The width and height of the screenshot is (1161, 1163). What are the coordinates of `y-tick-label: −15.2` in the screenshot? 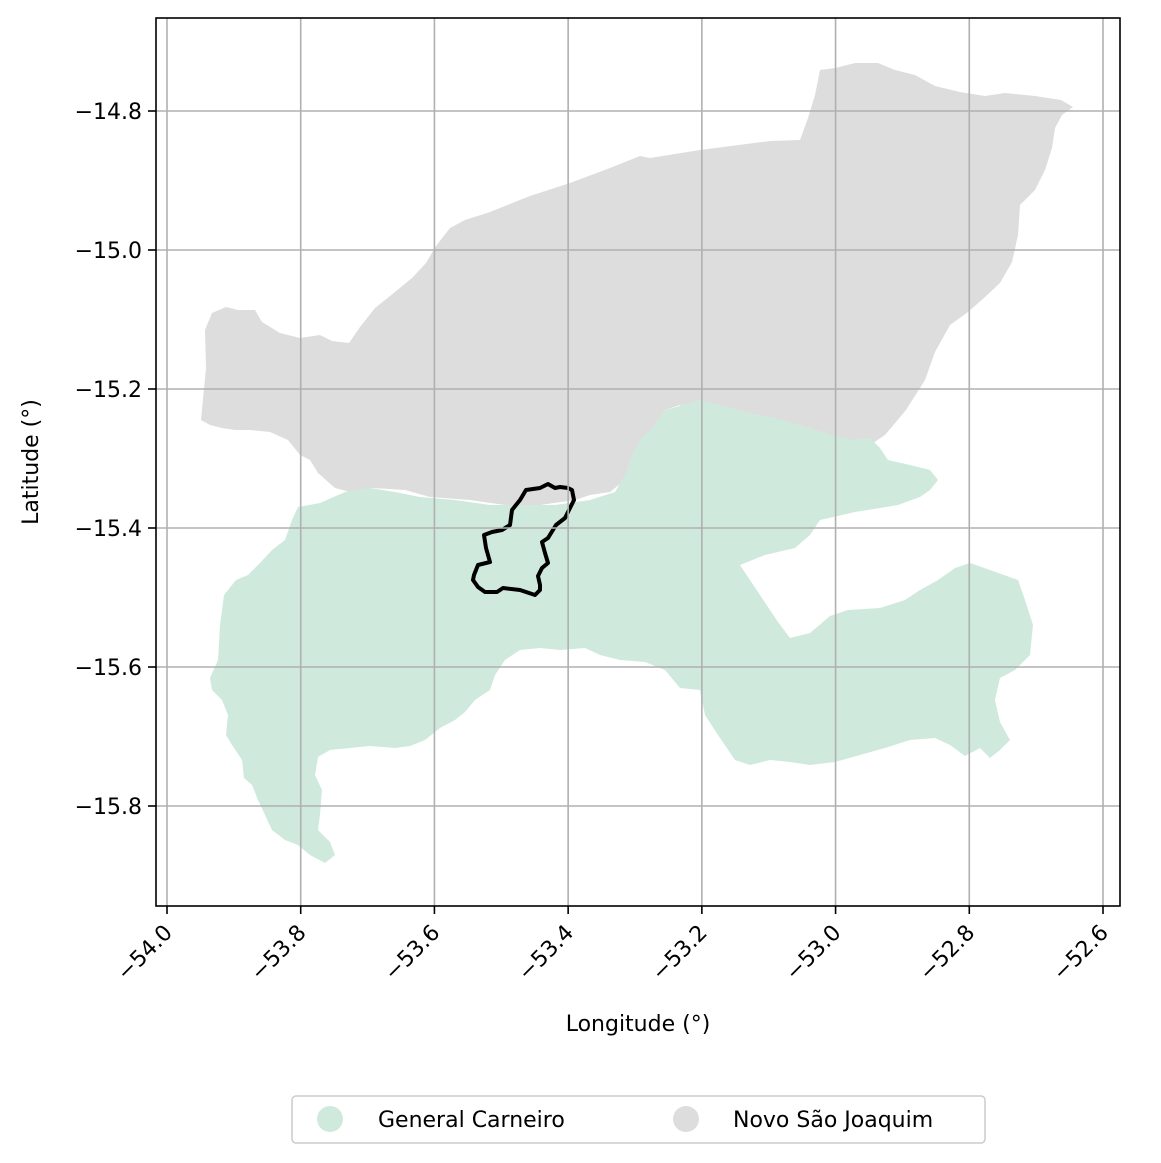 It's located at (108, 390).